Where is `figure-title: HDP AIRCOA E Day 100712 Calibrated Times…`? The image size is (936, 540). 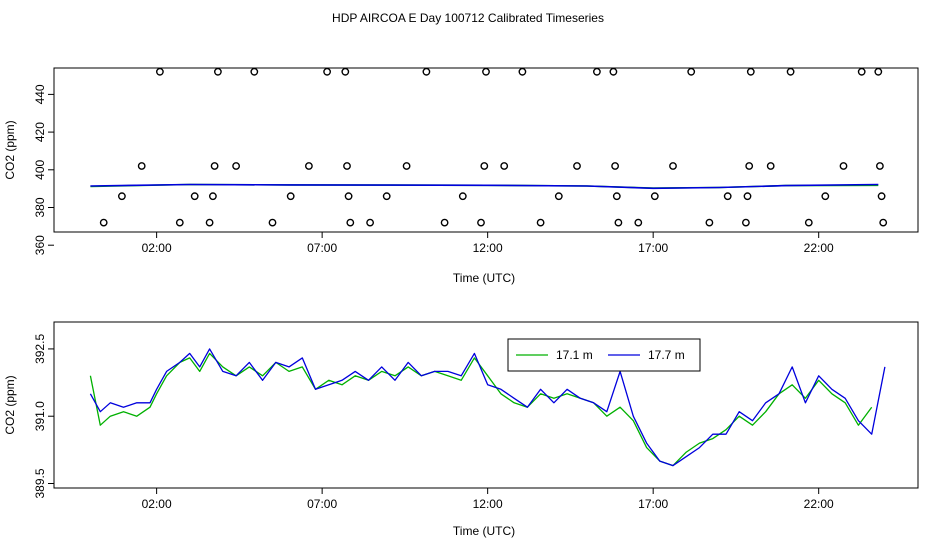 figure-title: HDP AIRCOA E Day 100712 Calibrated Times… is located at coordinates (468, 18).